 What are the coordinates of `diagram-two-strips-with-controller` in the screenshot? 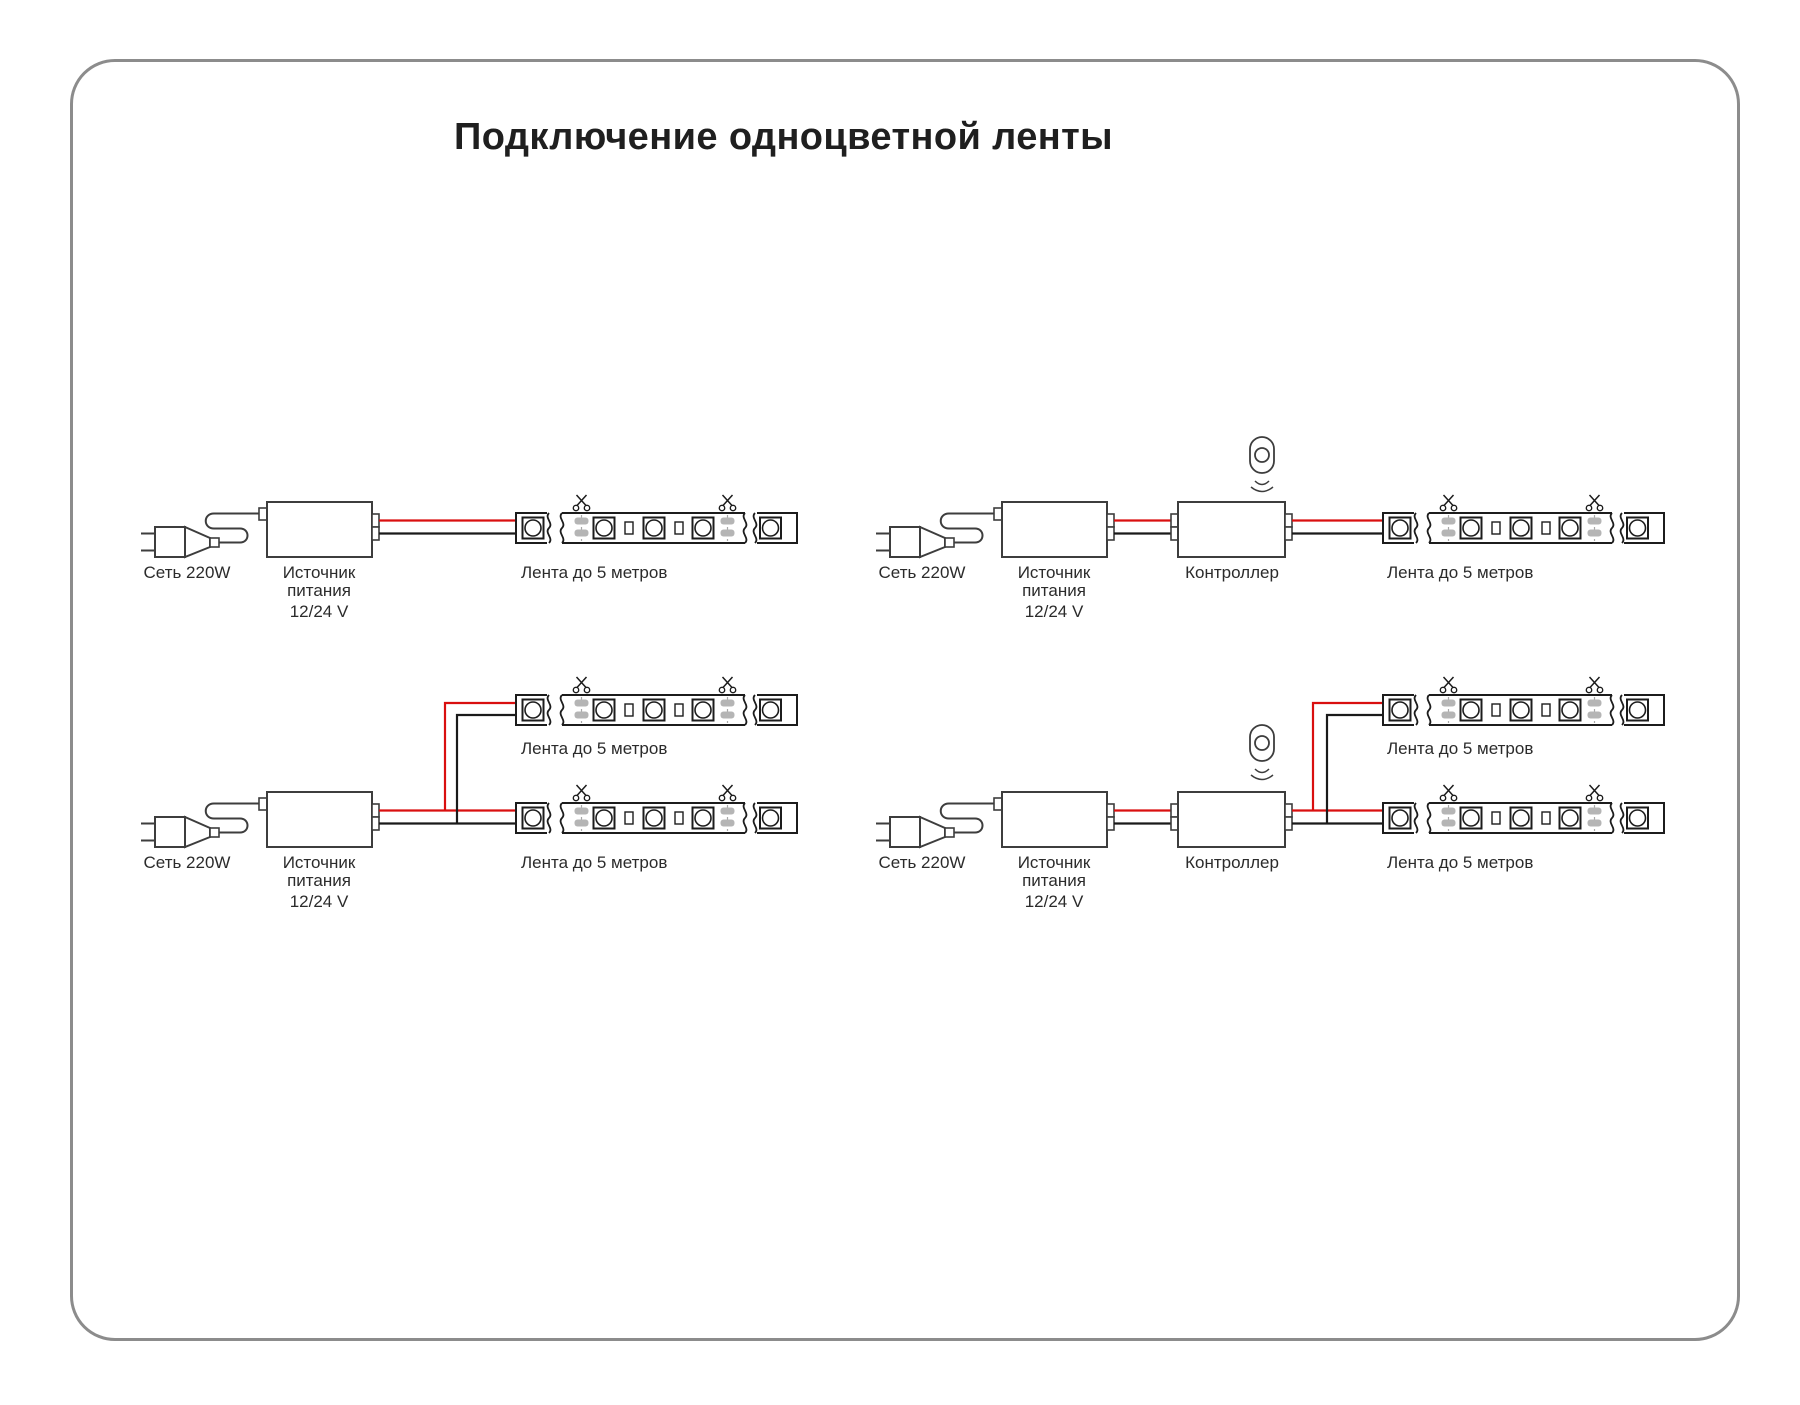 It's located at (1270, 762).